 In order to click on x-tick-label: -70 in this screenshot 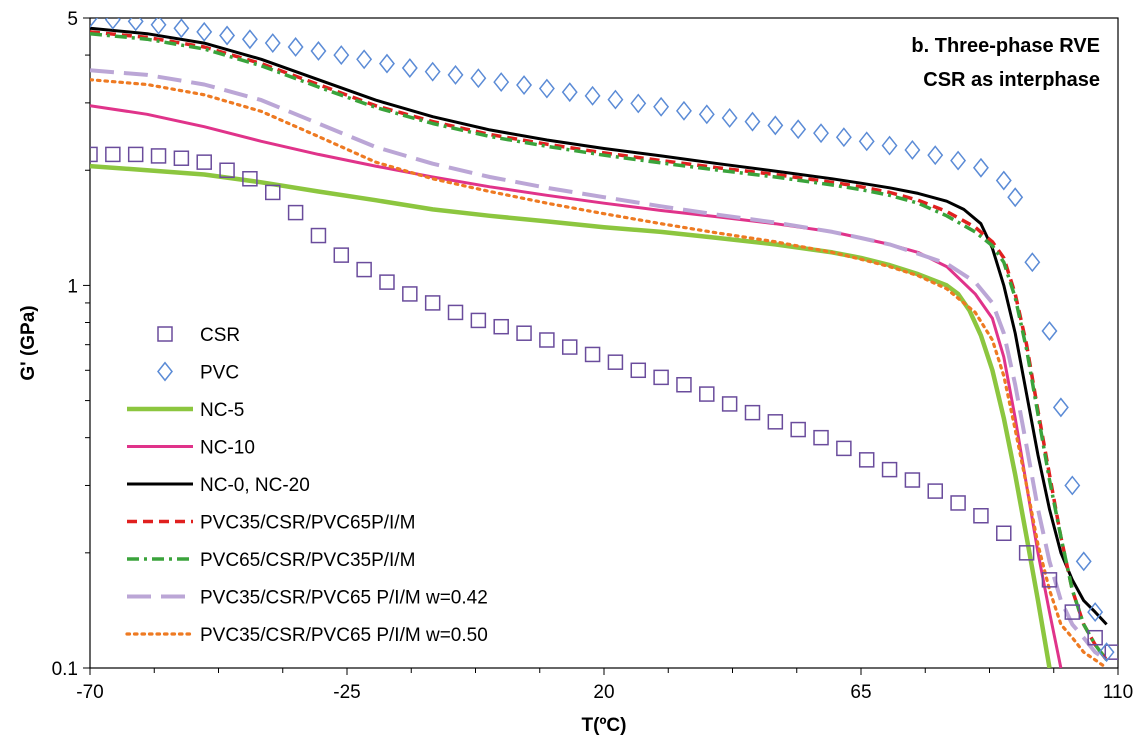, I will do `click(89, 692)`.